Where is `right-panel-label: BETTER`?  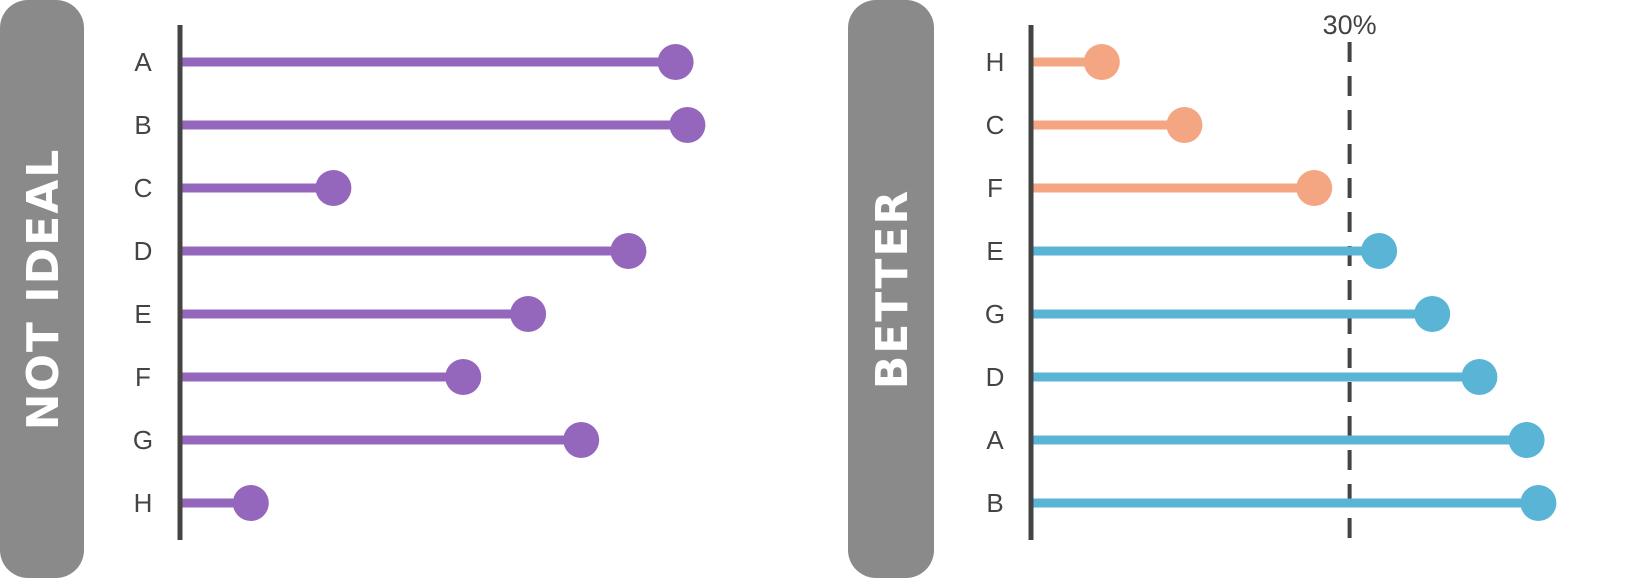
right-panel-label: BETTER is located at coordinates (892, 289).